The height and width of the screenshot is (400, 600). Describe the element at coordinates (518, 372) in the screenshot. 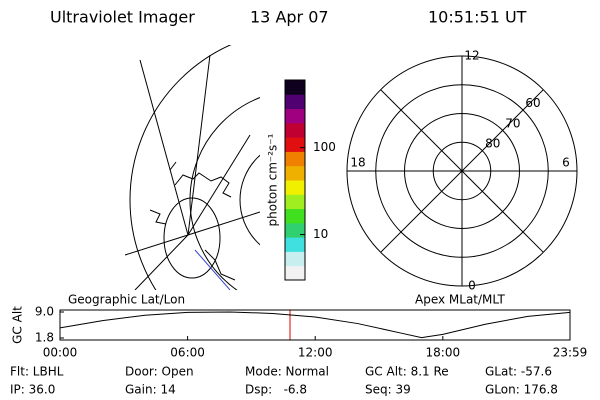

I see `status-field: GLat: -57.6` at that location.